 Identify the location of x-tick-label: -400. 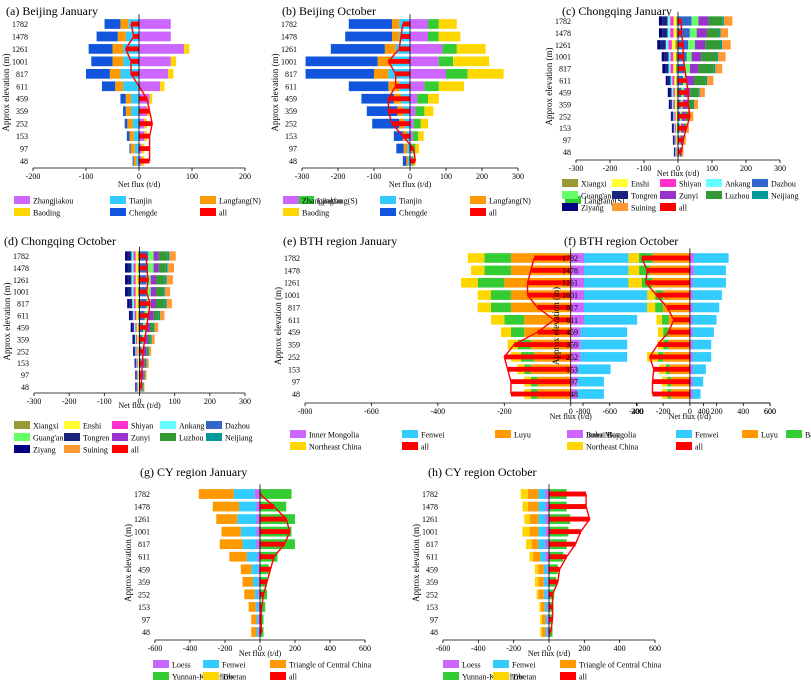
(478, 648).